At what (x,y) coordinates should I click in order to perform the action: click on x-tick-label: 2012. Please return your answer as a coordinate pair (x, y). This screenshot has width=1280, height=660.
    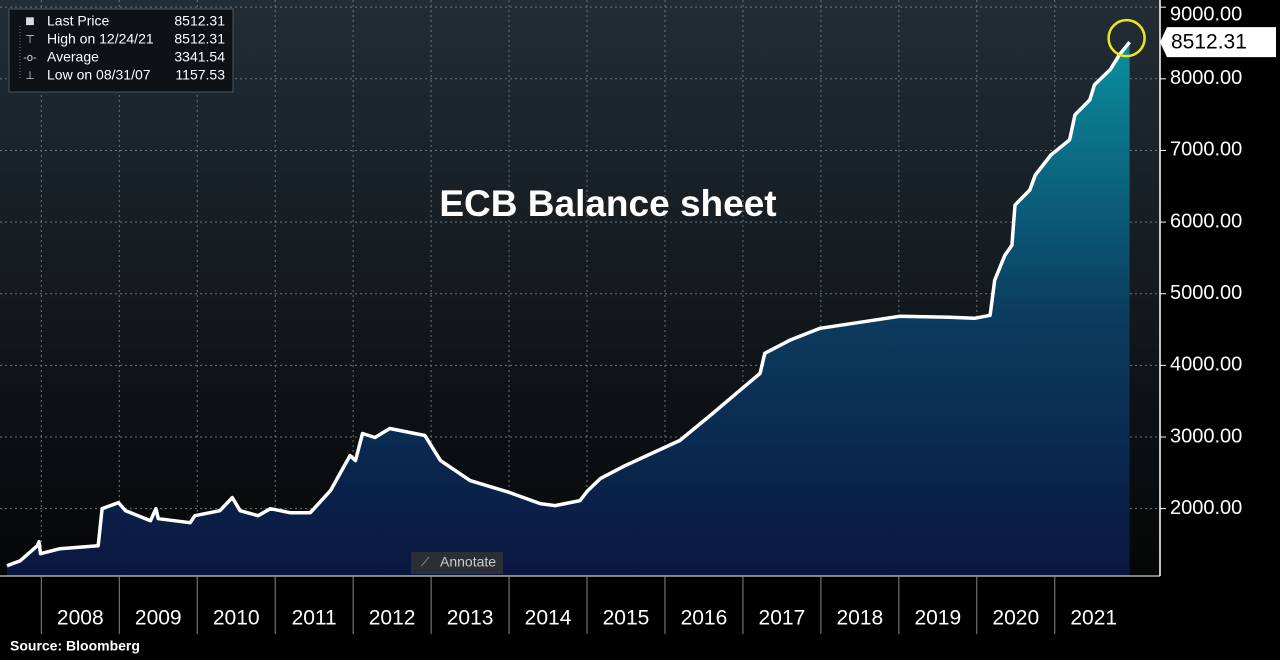
    Looking at the image, I should click on (392, 618).